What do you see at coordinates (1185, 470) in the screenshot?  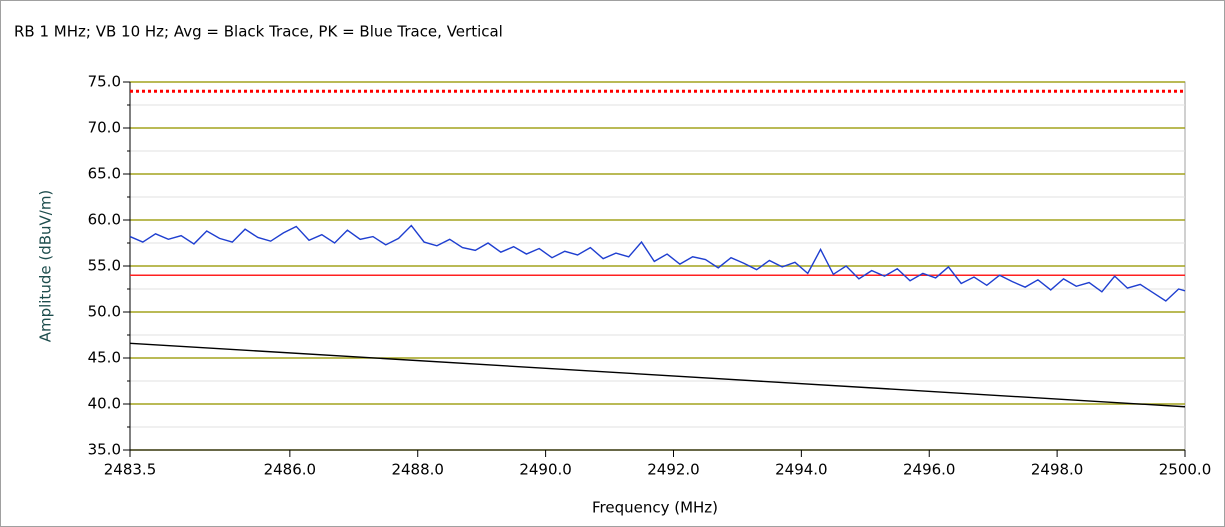 I see `x-tick-label: 2500.0` at bounding box center [1185, 470].